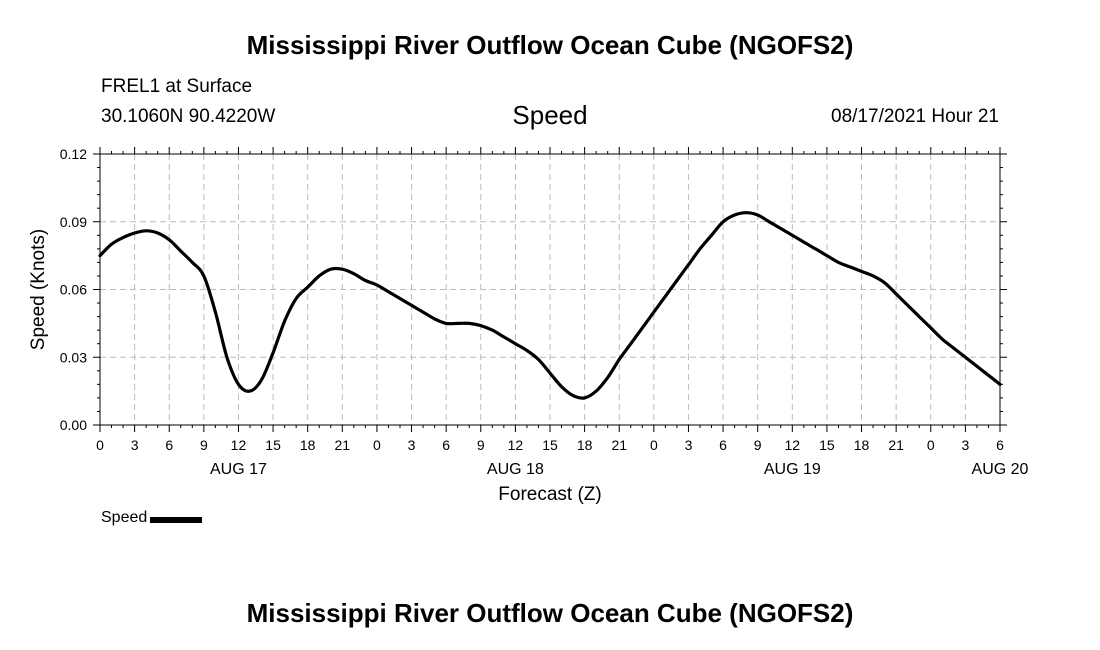  Describe the element at coordinates (188, 116) in the screenshot. I see `coordinates-label: 30.1060N 90.4220W` at that location.